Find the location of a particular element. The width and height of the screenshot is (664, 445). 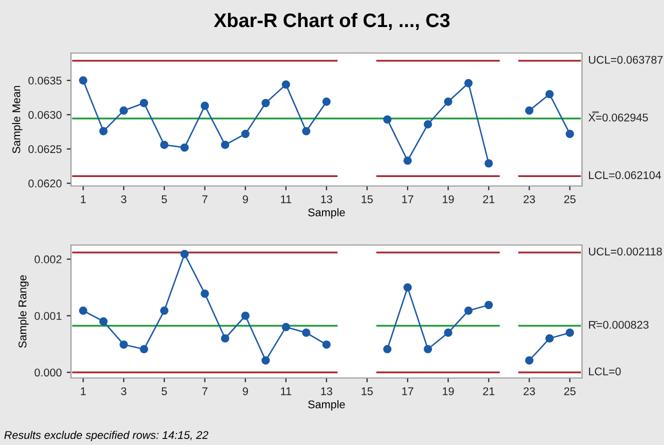

y-tick-label: 0.001 is located at coordinates (48, 316).